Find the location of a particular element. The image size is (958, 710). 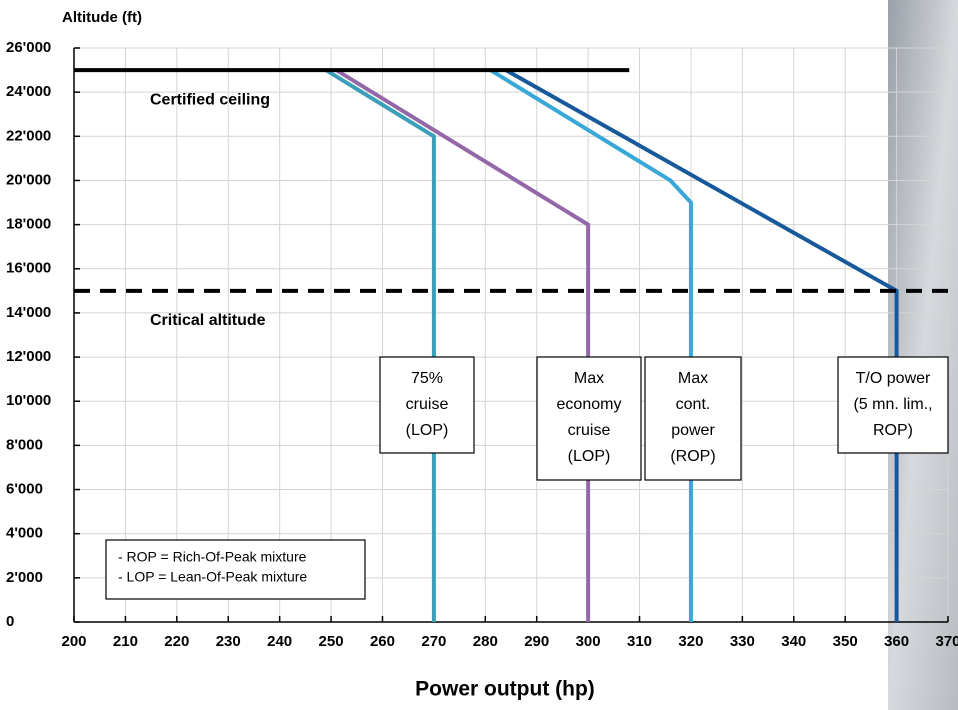

y-tick-label: 6'000 is located at coordinates (24, 489).